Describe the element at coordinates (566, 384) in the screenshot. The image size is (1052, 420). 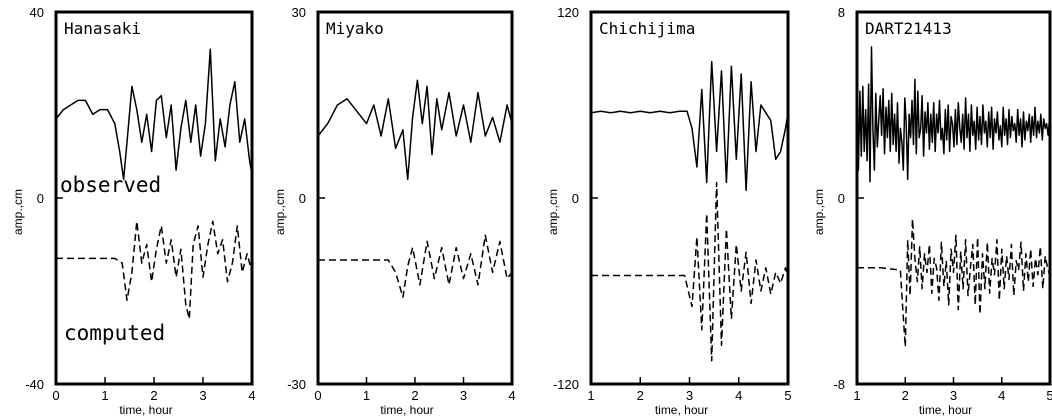
I see `y-tick-label: -120` at that location.